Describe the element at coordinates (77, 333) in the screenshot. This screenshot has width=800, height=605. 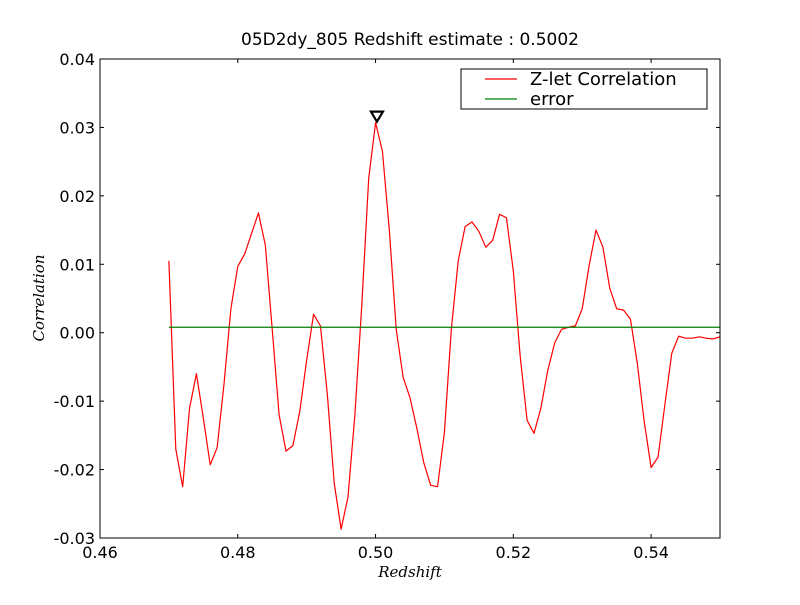
I see `y-tick-label: 0.00` at that location.